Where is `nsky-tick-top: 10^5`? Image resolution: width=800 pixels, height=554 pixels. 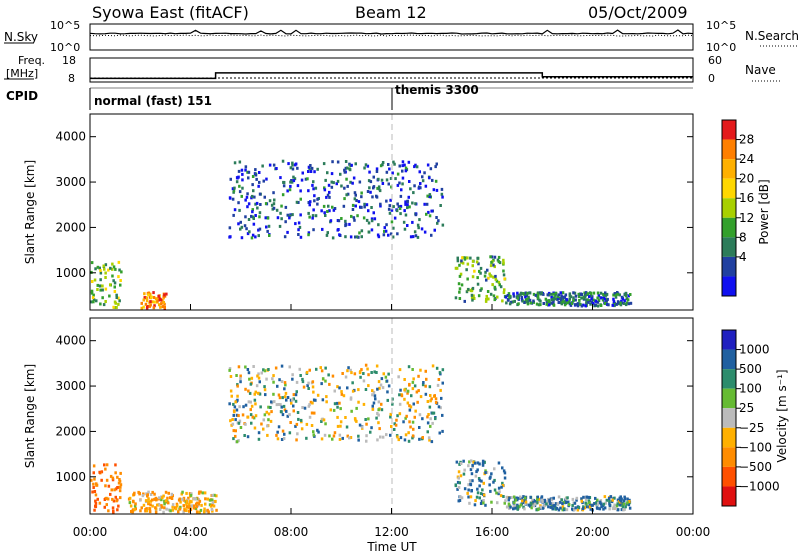 nsky-tick-top: 10^5 is located at coordinates (65, 25).